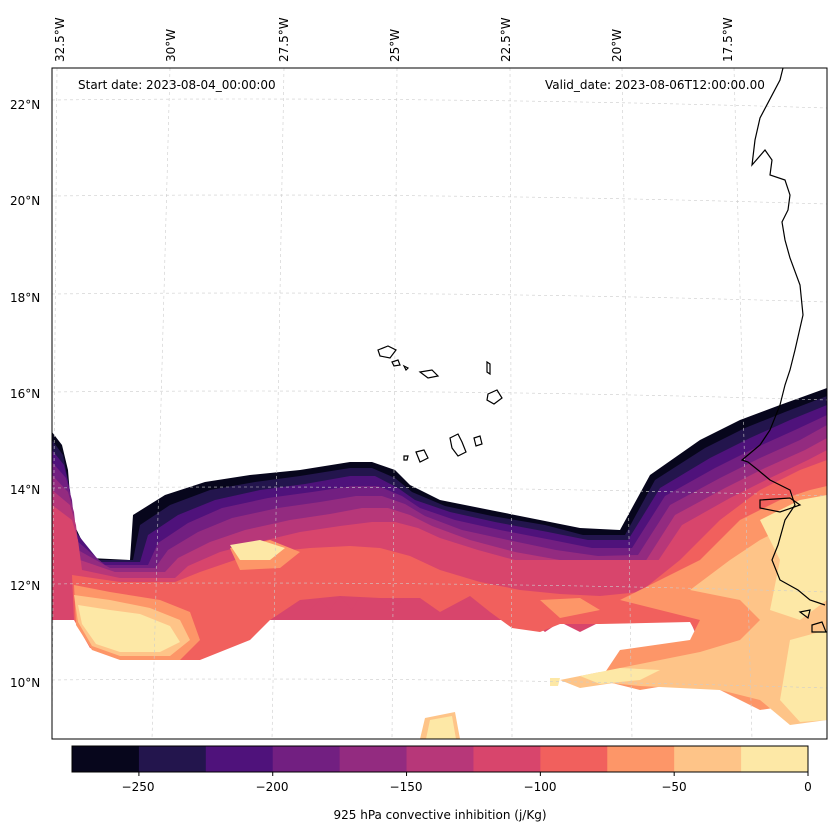 This screenshot has width=837, height=836. Describe the element at coordinates (177, 85) in the screenshot. I see `start-date-label: Start date: 2023-08-04_00:00:00` at that location.